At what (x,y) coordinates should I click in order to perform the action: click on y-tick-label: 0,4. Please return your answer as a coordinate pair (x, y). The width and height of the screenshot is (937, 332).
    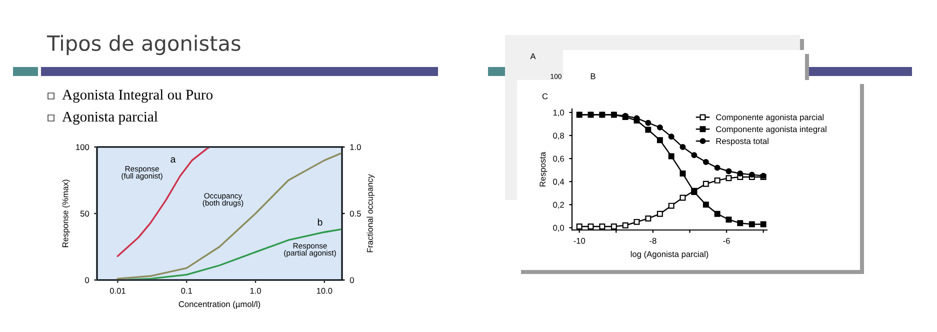
    Looking at the image, I should click on (558, 182).